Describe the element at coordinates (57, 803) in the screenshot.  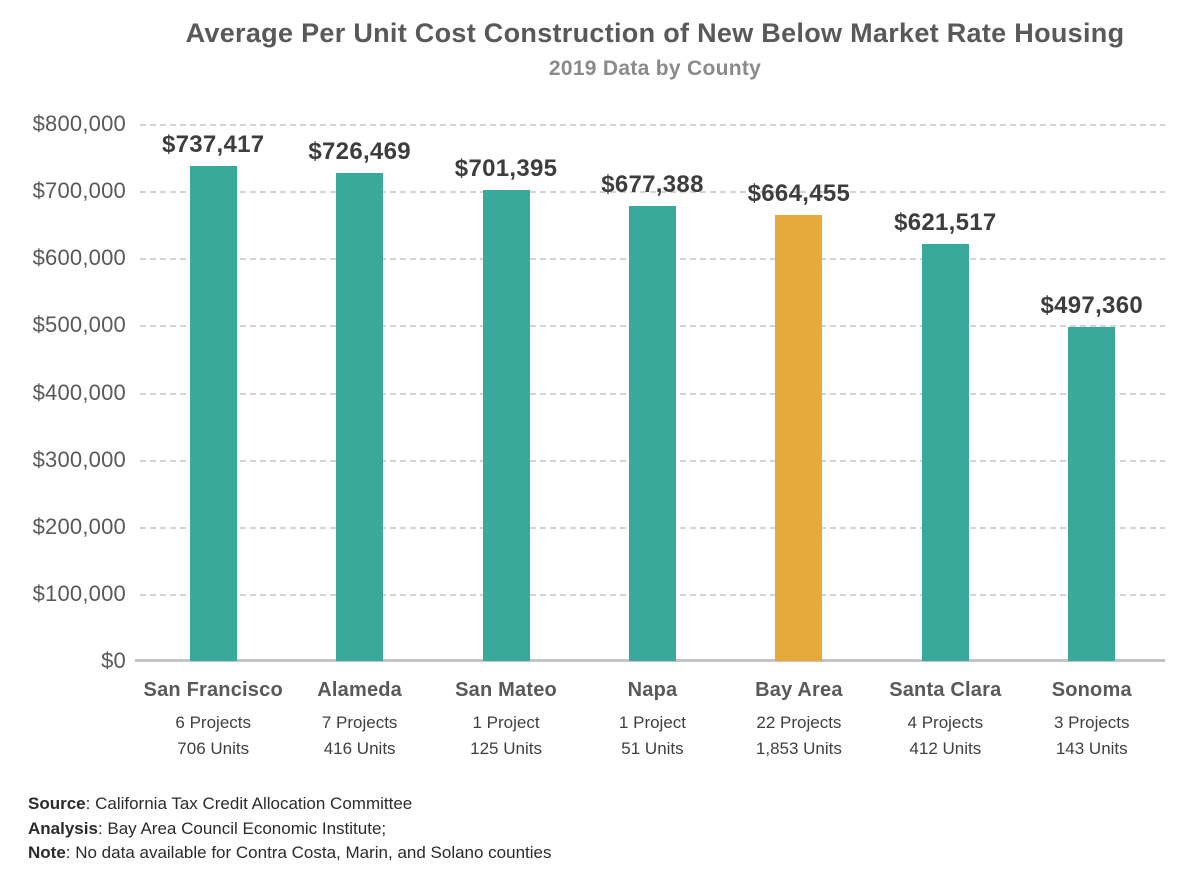
I see `source-note-label: Source` at that location.